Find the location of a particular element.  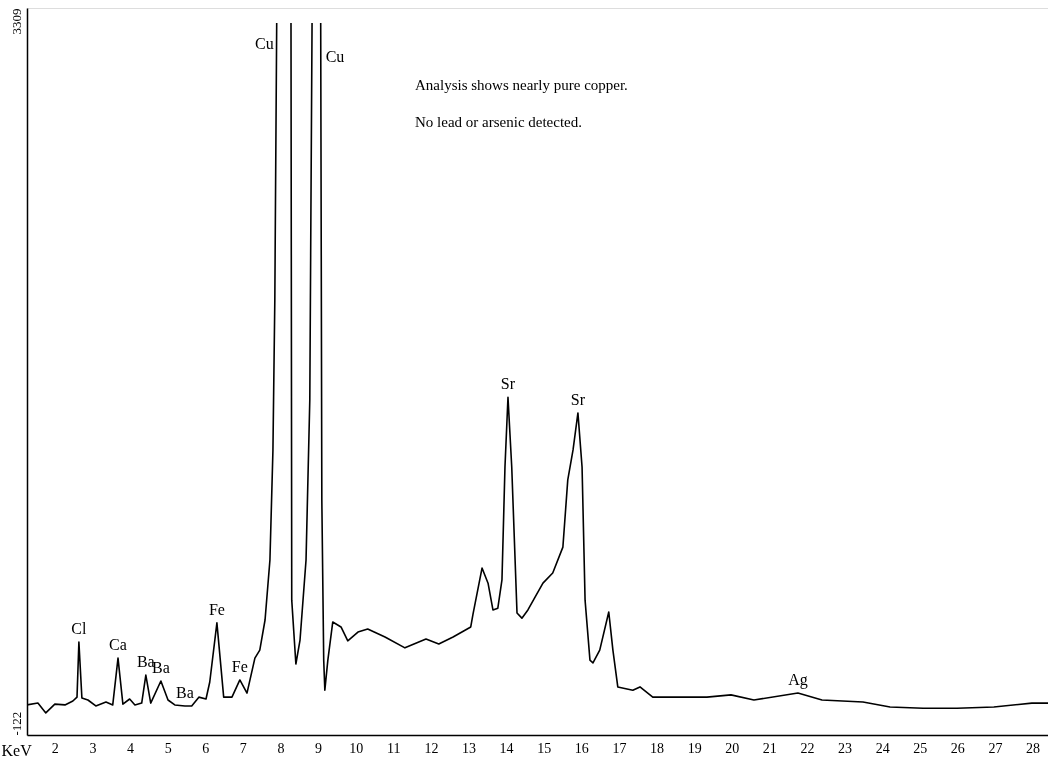

x-tick-label: 18 is located at coordinates (657, 748).